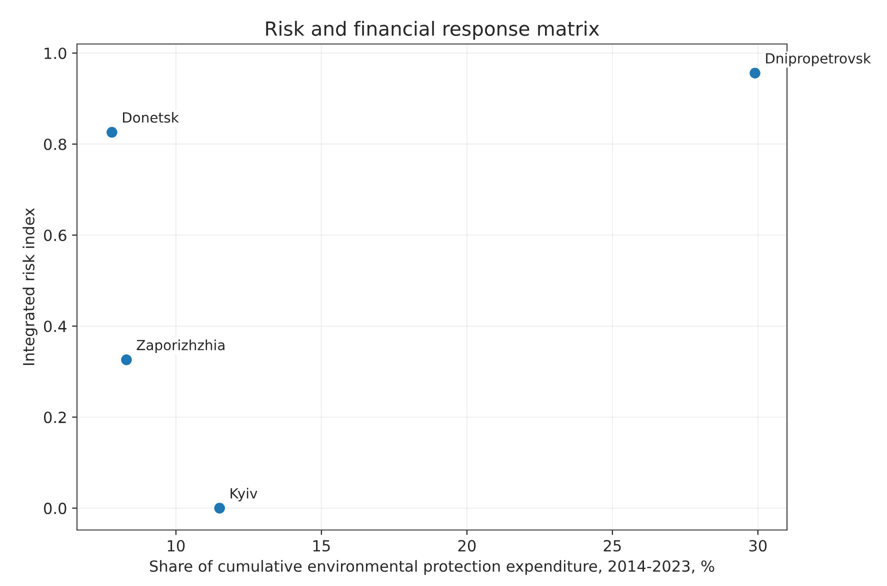 Image resolution: width=887 pixels, height=586 pixels. I want to click on x-axis-title: Share of cumulative environmental protection expenditure, 2014-2023, %, so click(432, 567).